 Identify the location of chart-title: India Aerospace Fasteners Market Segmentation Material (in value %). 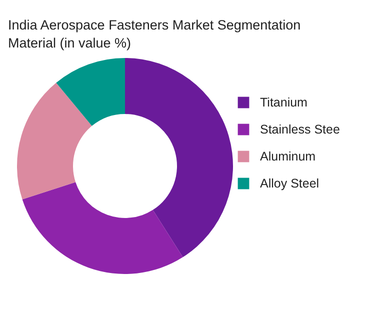
(154, 34).